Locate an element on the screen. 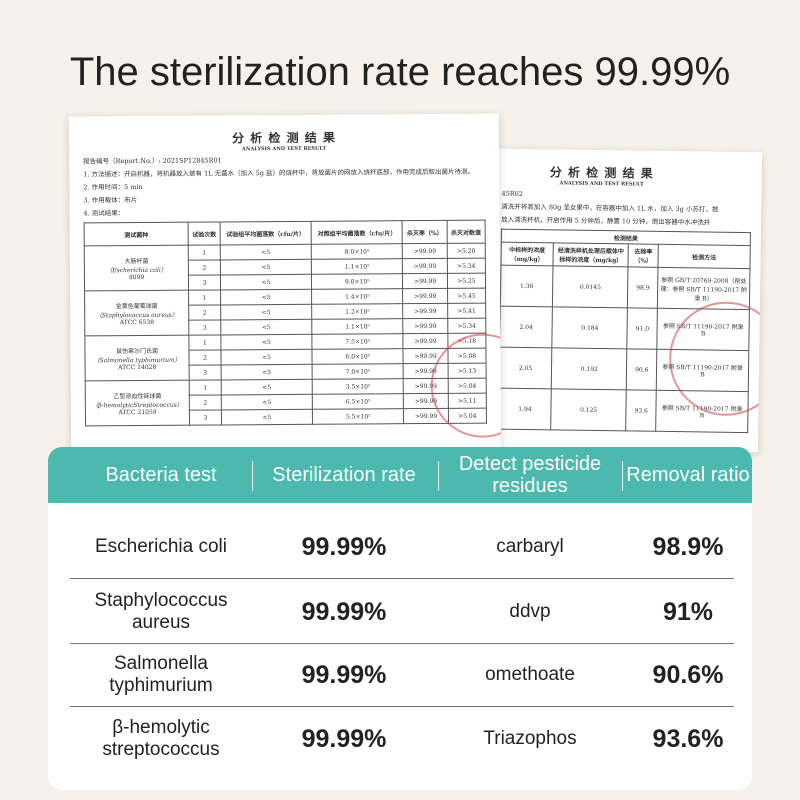 The image size is (800, 800). name-cell: β-hemolytic streptococcus is located at coordinates (161, 738).